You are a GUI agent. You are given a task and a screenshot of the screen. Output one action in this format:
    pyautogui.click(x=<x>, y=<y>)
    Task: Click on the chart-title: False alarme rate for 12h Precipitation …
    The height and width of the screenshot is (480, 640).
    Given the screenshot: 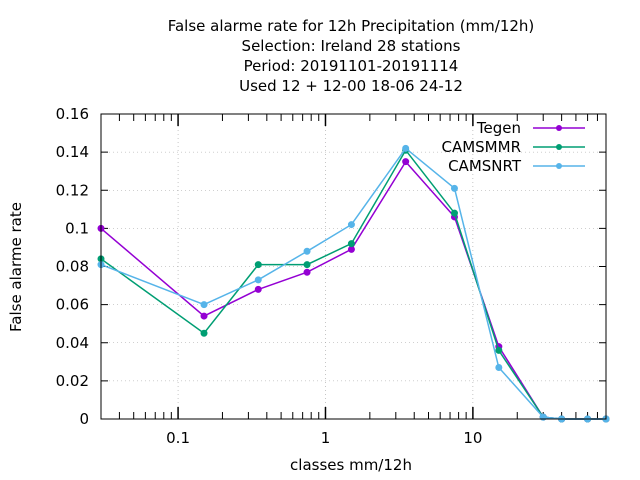 What is the action you would take?
    pyautogui.click(x=351, y=56)
    